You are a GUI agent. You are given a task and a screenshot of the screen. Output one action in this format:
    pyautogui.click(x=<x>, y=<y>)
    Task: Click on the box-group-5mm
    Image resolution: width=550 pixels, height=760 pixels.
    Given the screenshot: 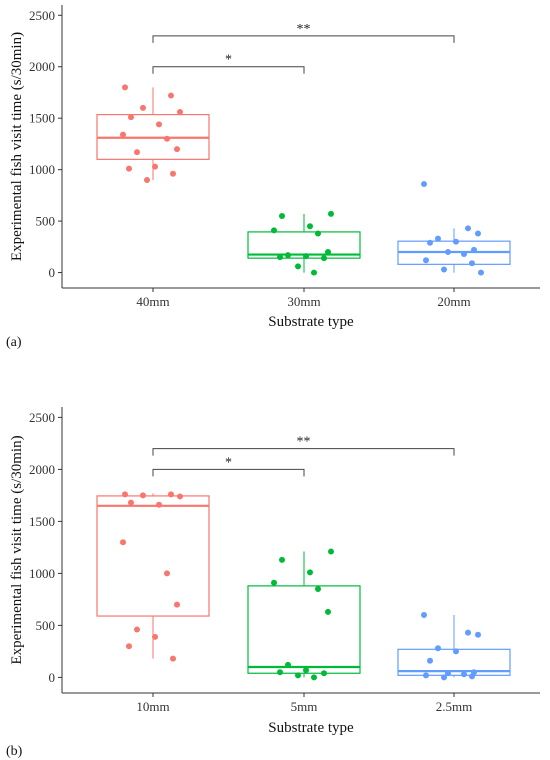 What is the action you would take?
    pyautogui.click(x=304, y=614)
    